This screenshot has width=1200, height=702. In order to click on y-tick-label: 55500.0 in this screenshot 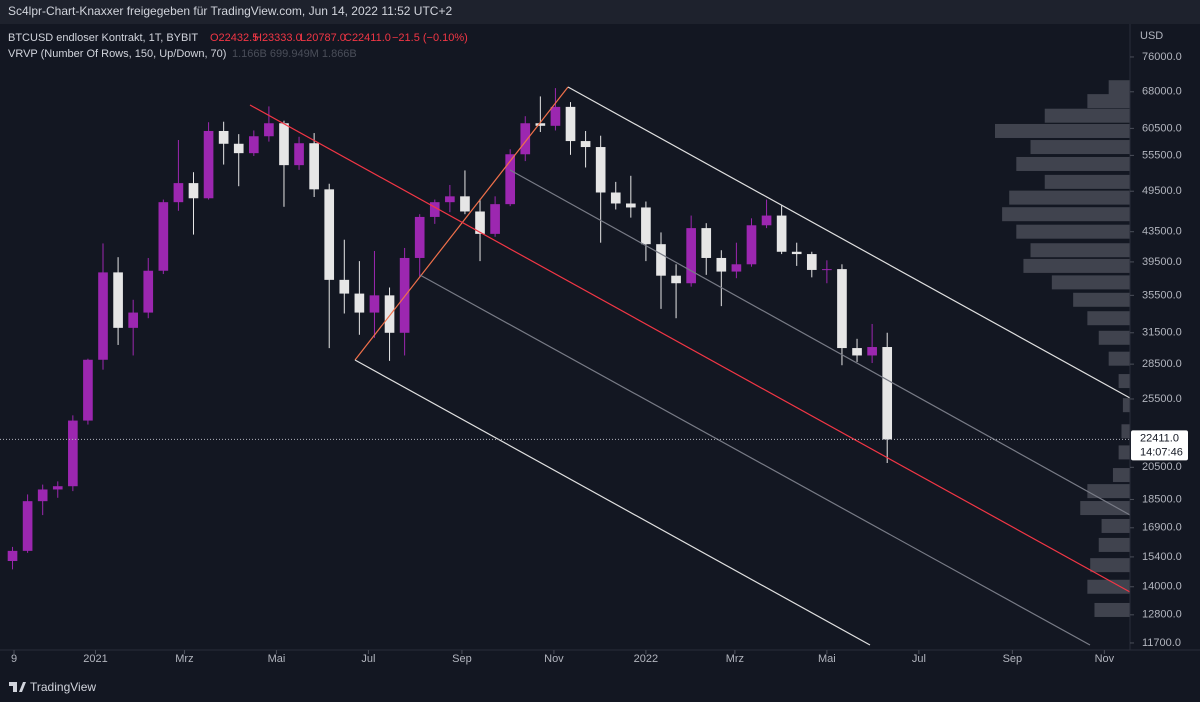, I will do `click(1162, 155)`.